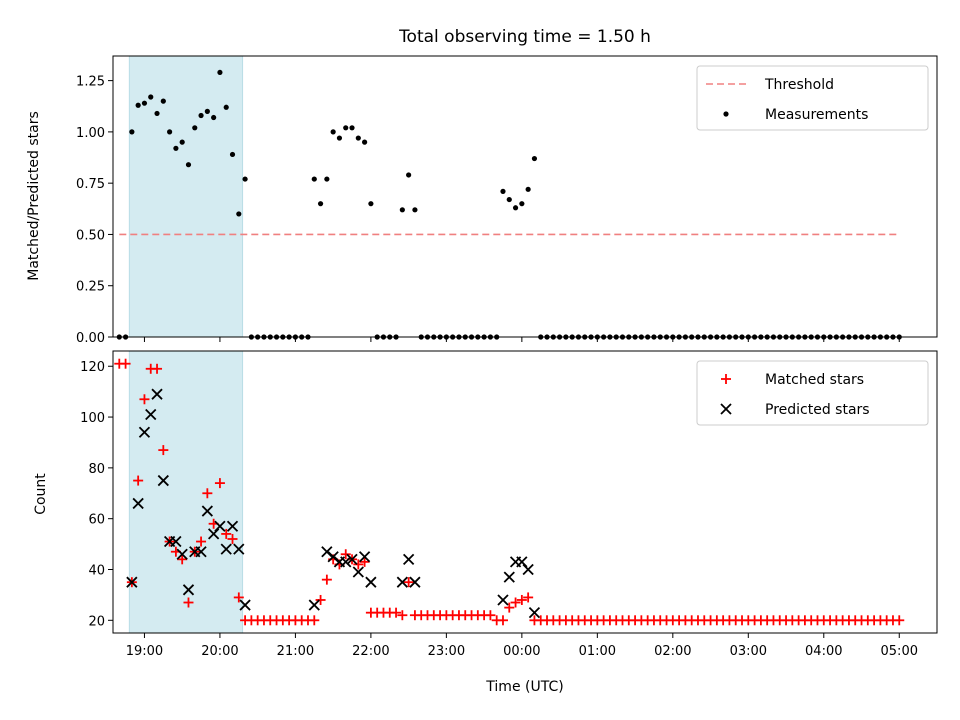 Image resolution: width=960 pixels, height=720 pixels. I want to click on y-tick-label: 0.00, so click(90, 338).